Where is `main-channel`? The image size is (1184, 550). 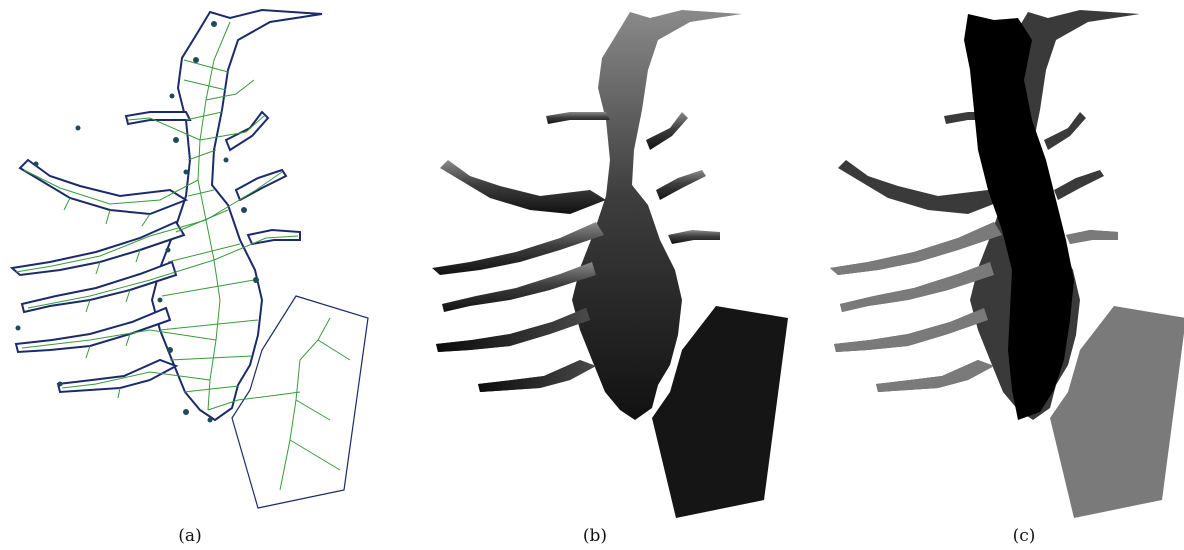
main-channel is located at coordinates (1019, 217).